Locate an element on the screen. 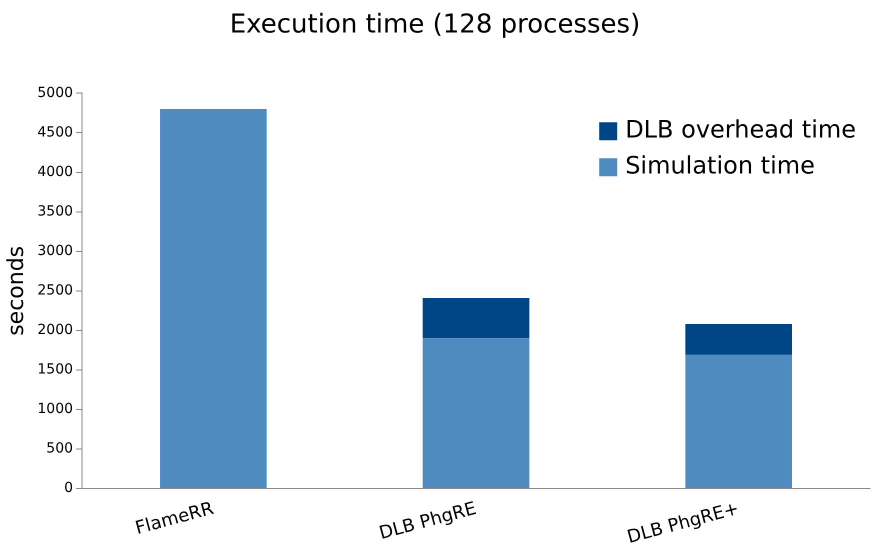 The image size is (876, 559). y-tick-label: 2500 is located at coordinates (55, 290).